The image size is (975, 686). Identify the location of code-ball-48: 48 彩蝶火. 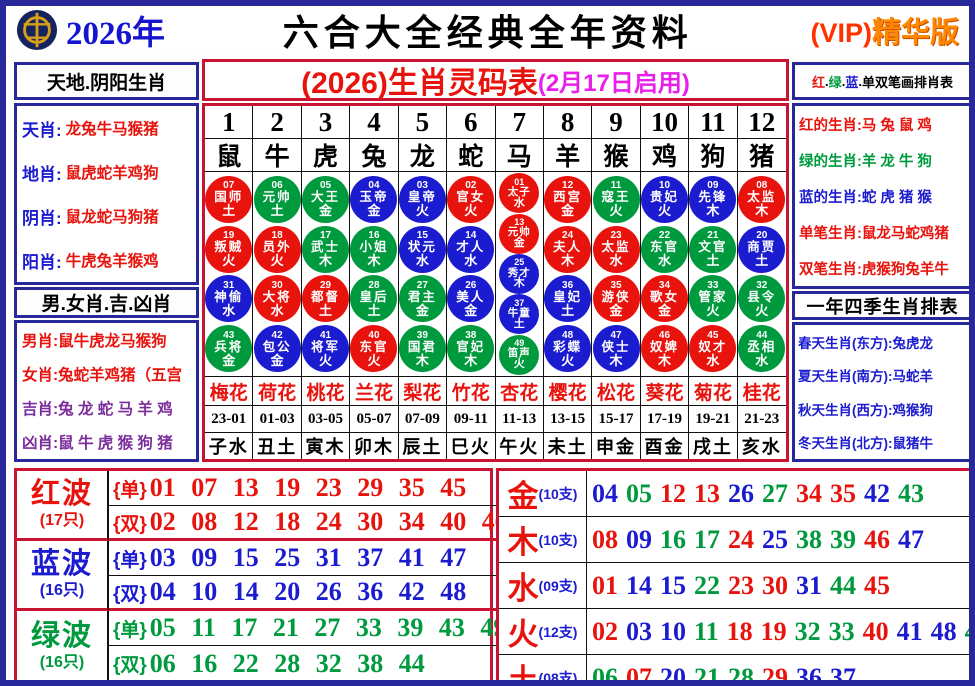
(568, 349).